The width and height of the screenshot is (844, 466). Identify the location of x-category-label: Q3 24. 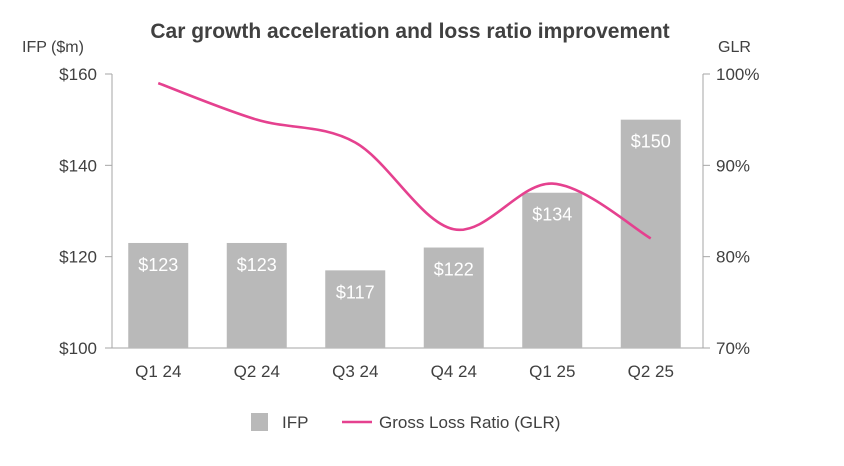
(355, 371).